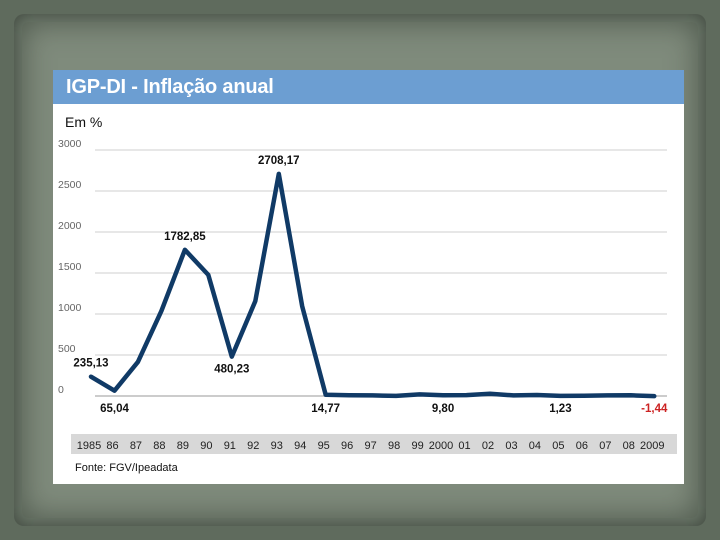  Describe the element at coordinates (84, 122) in the screenshot. I see `y-axis-unit-label: Em %` at that location.